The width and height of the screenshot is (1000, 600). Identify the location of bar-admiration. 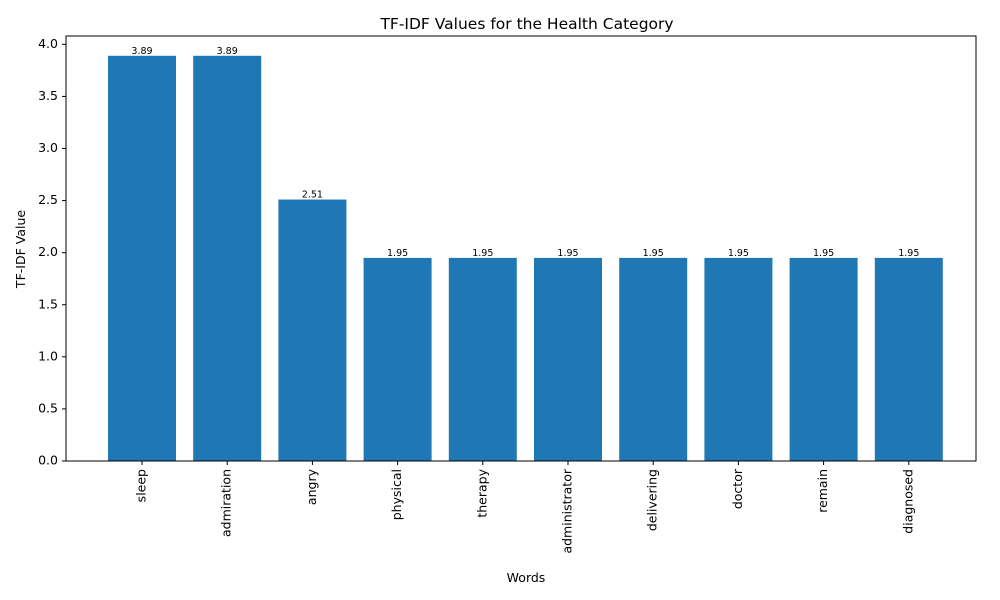
(227, 258).